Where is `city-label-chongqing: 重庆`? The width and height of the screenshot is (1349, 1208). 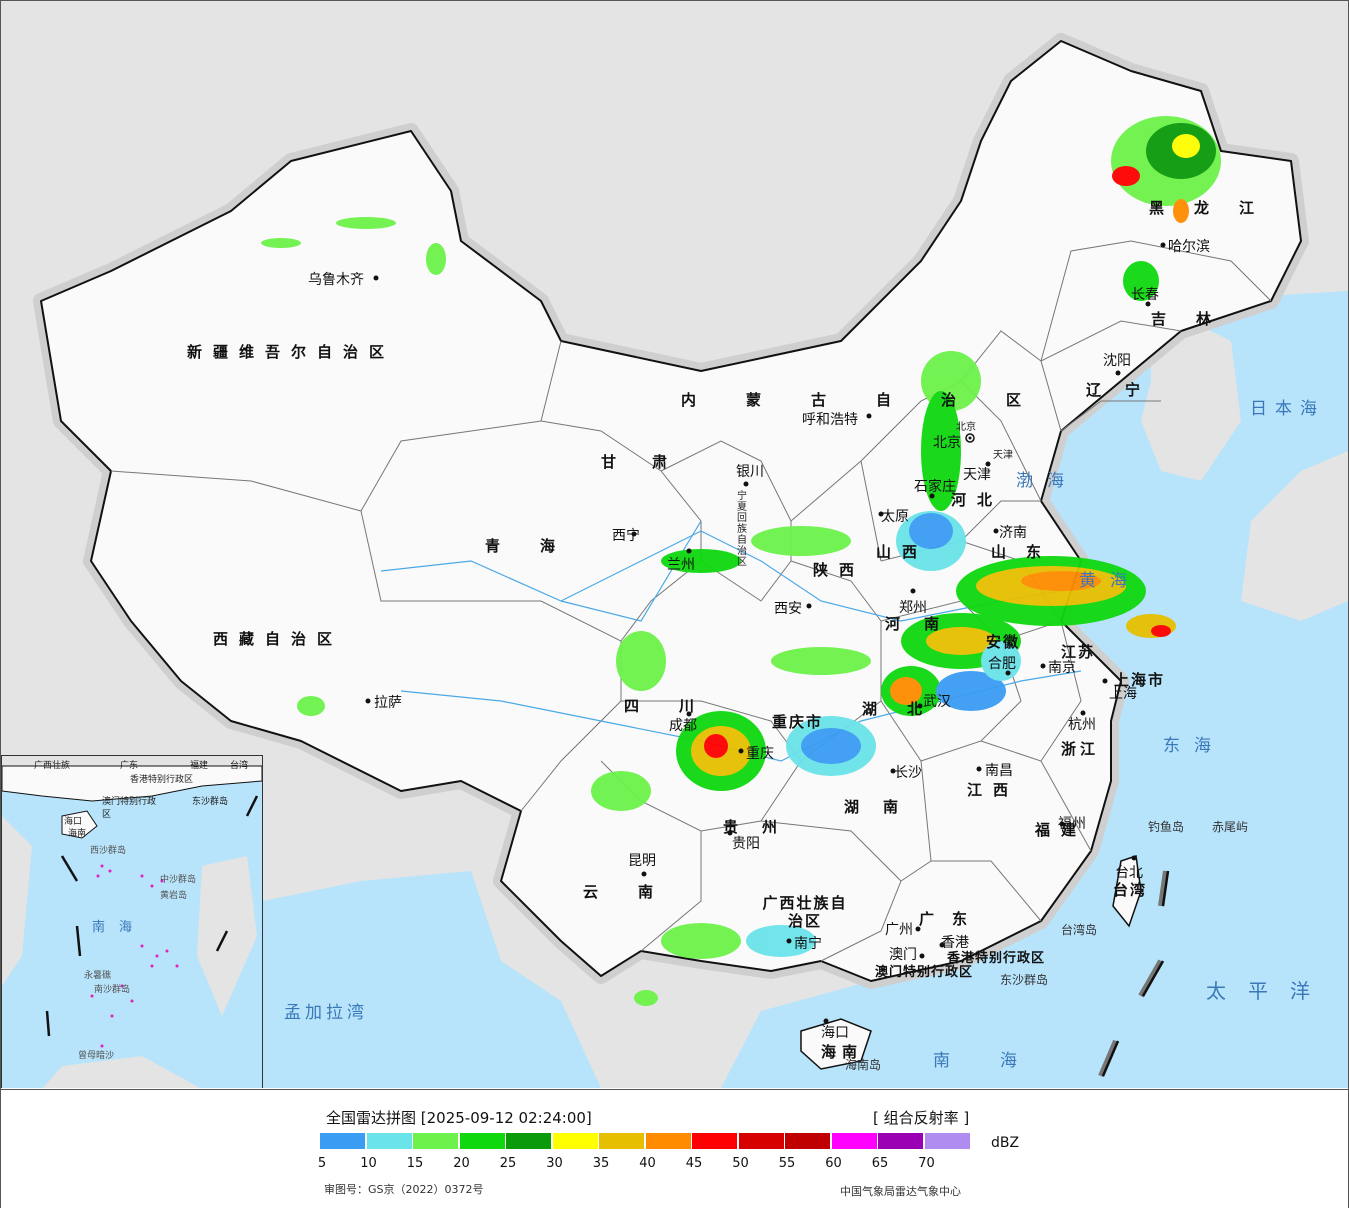 city-label-chongqing: 重庆 is located at coordinates (760, 754).